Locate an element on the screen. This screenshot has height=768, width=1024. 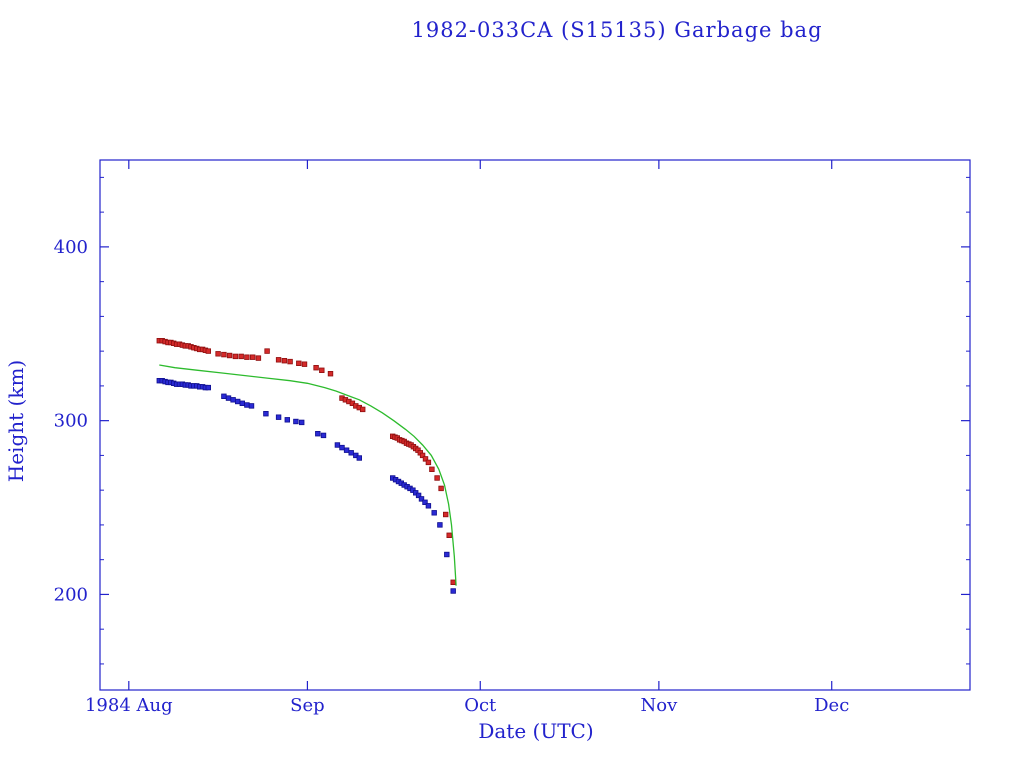
x-tick-label: Sep is located at coordinates (307, 705).